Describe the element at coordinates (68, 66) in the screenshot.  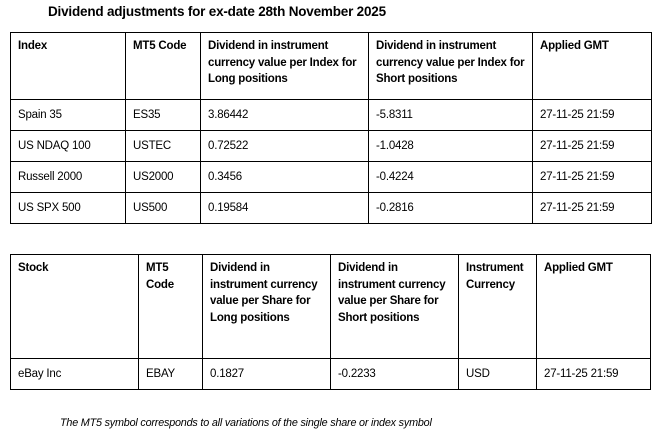
I see `index-table-header-index: Index` at that location.